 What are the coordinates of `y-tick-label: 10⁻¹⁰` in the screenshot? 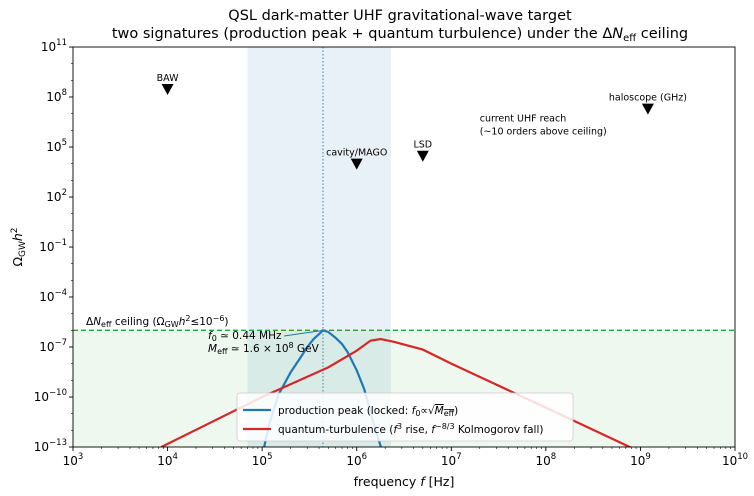 It's located at (50, 396).